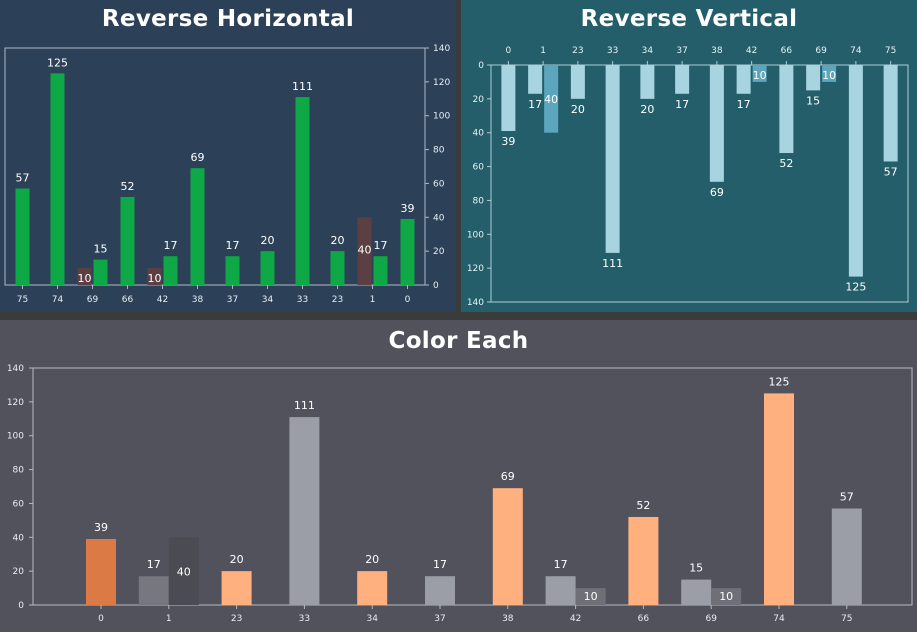 The image size is (917, 632). Describe the element at coordinates (787, 51) in the screenshot. I see `x-tick-label: 66` at that location.